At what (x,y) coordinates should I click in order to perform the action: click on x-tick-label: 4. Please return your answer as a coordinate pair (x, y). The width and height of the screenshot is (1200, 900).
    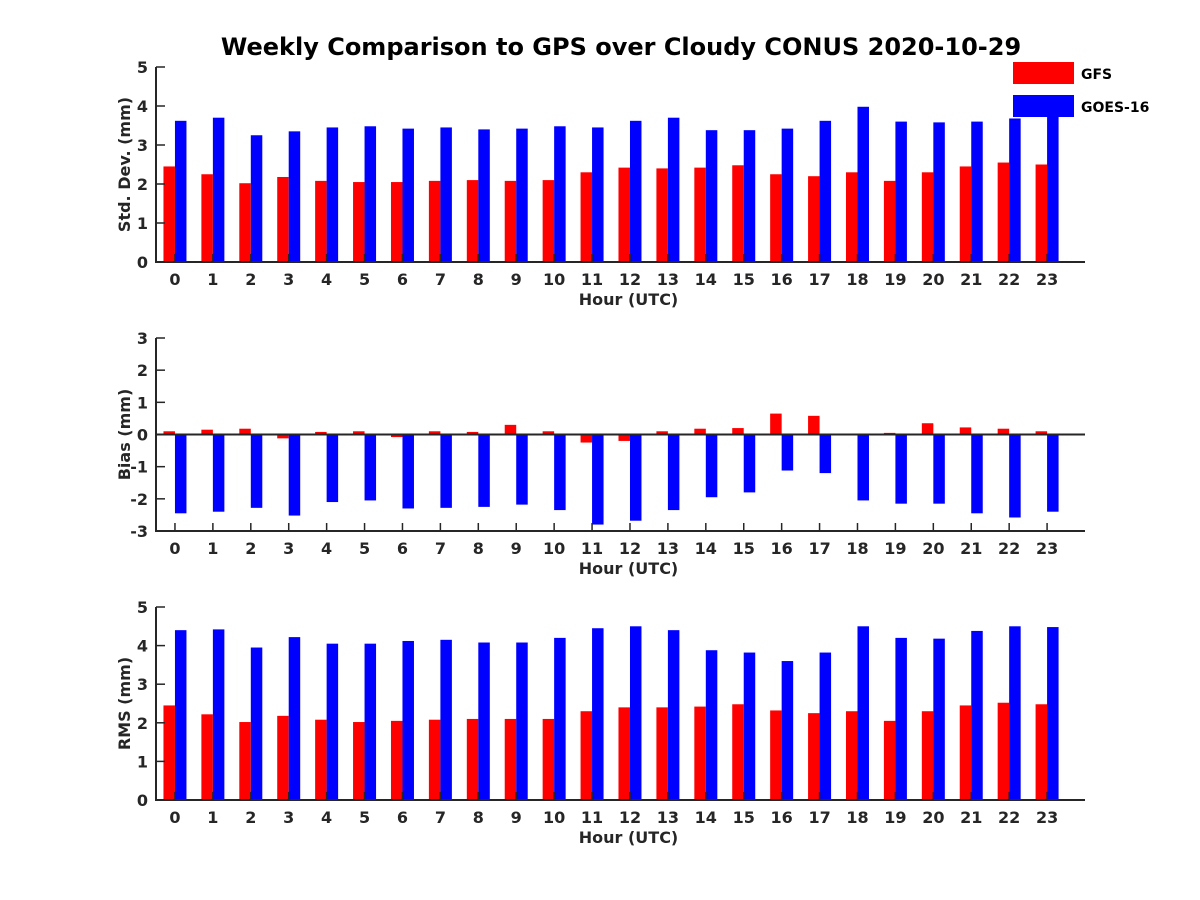
    Looking at the image, I should click on (326, 548).